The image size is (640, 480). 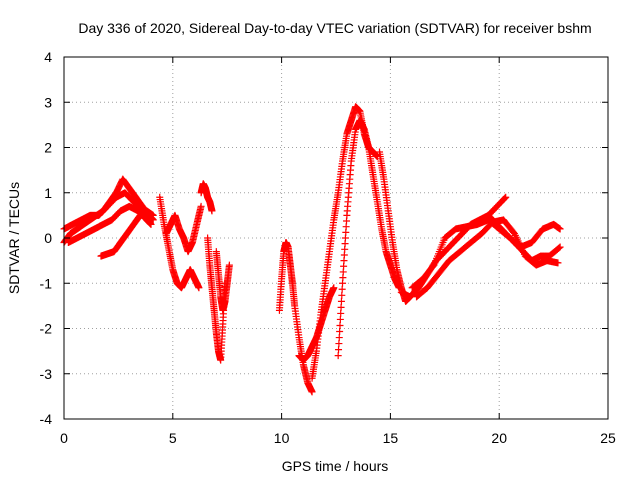 I want to click on y-axis-label: SDTVAR / TECUs, so click(x=14, y=238).